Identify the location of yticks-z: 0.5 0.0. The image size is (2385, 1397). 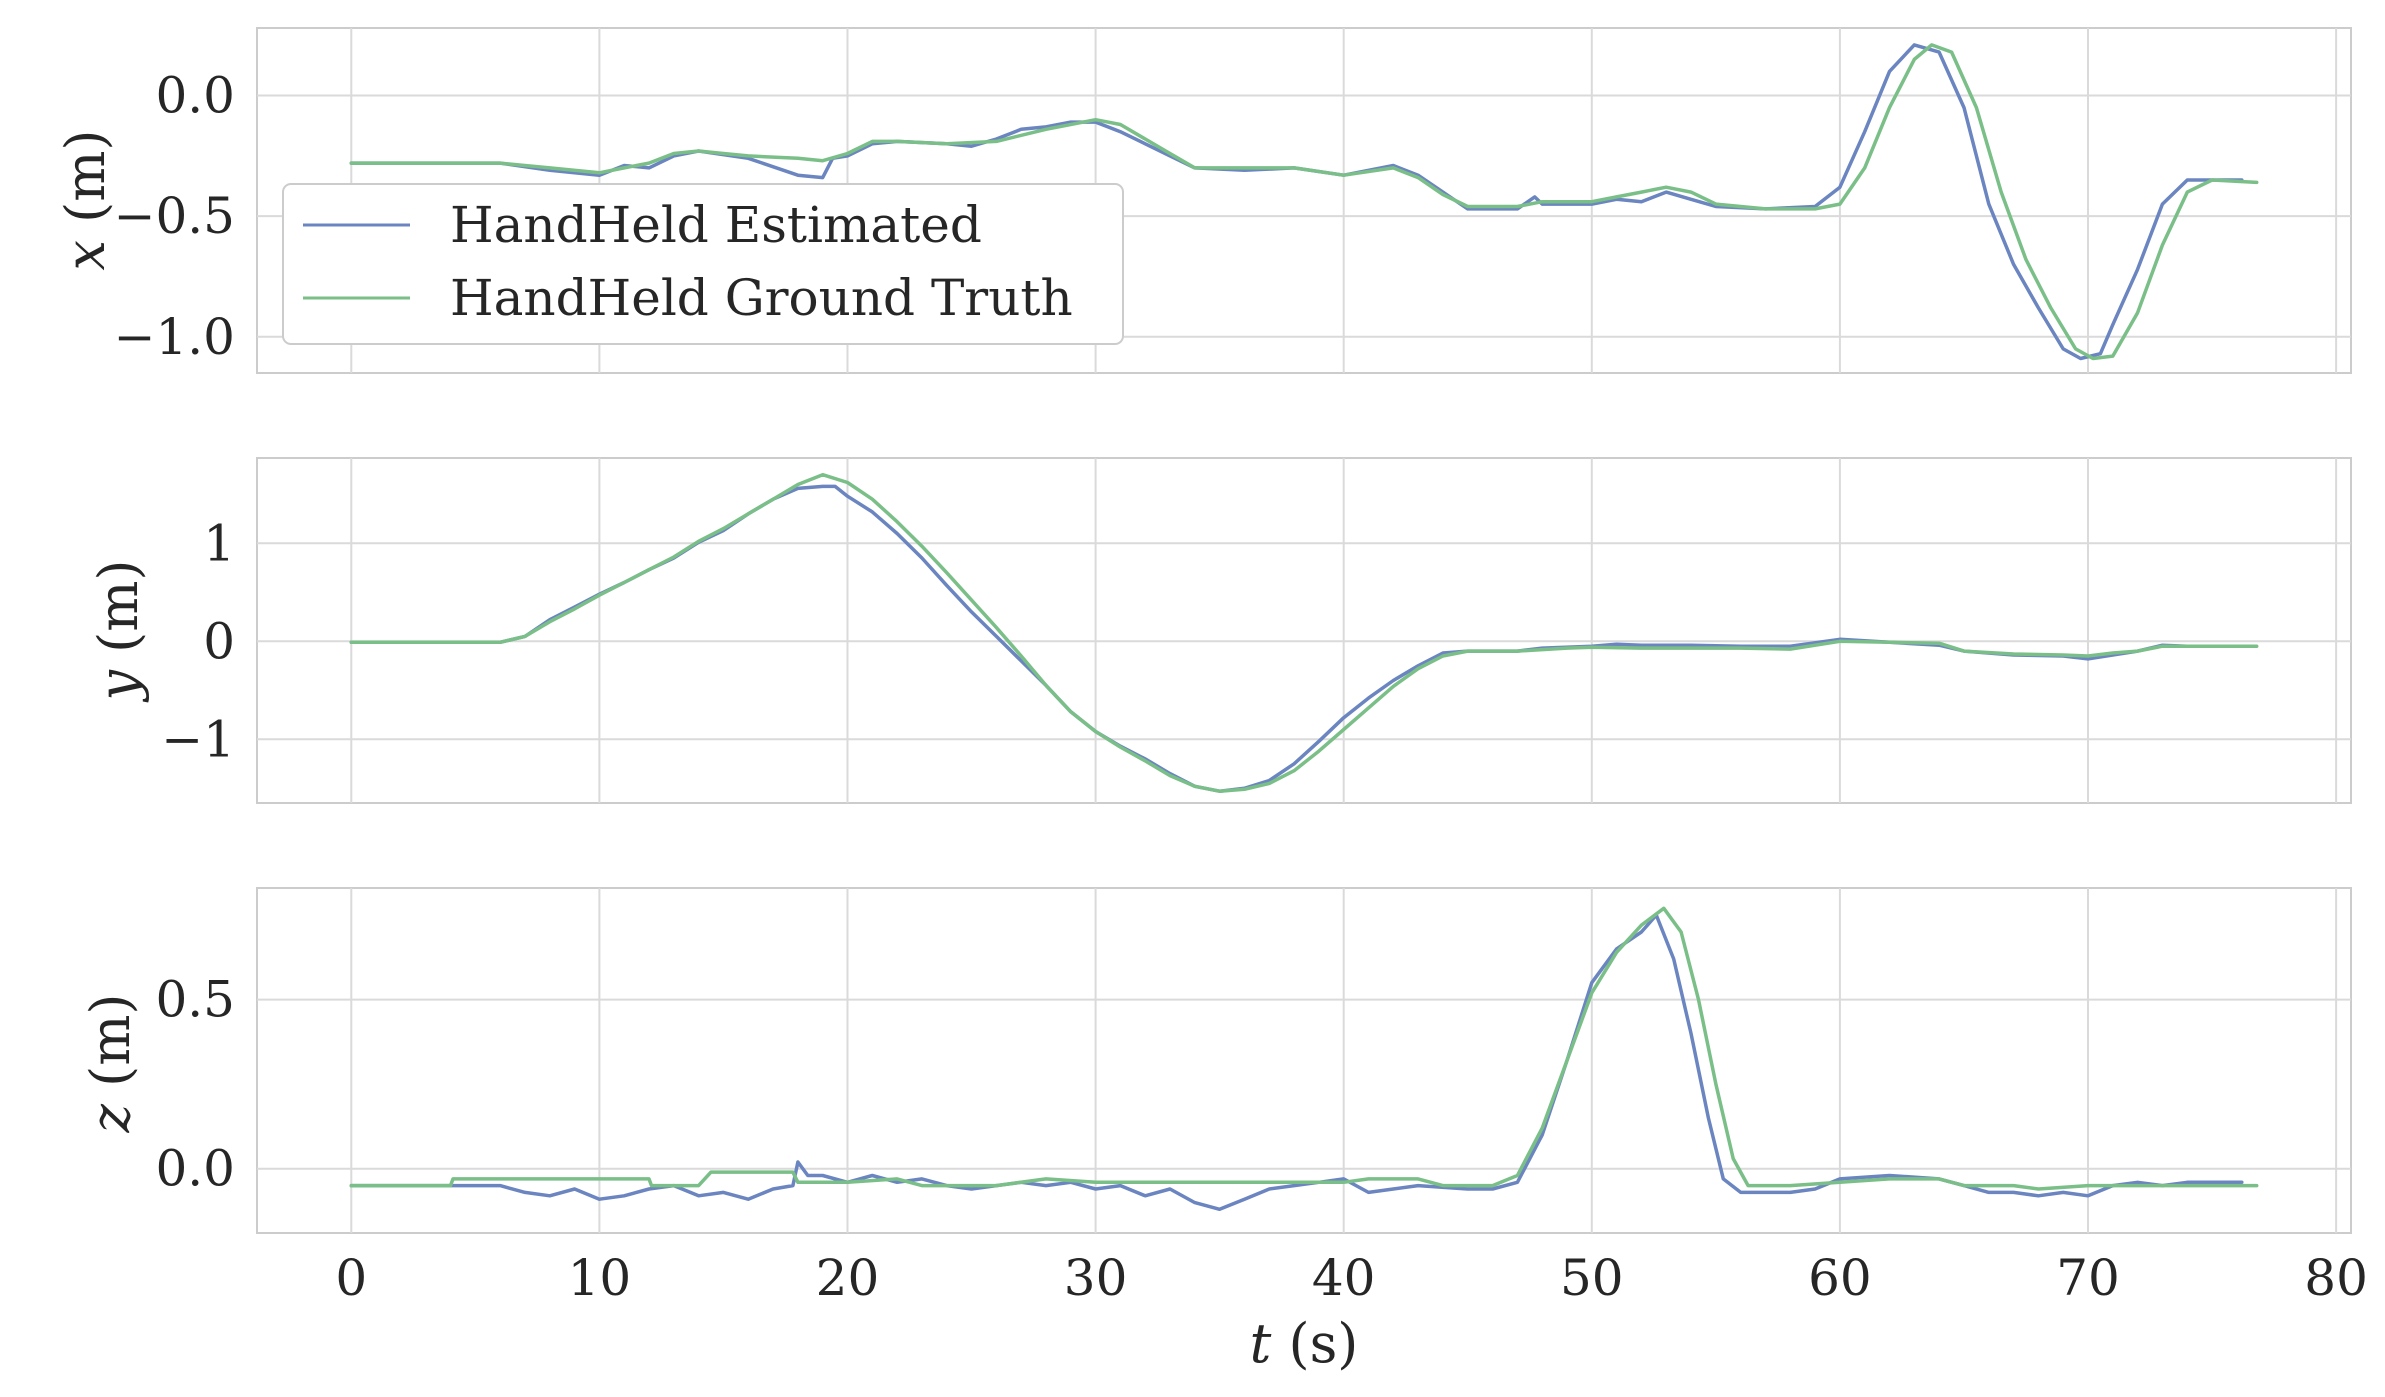
(195, 1084).